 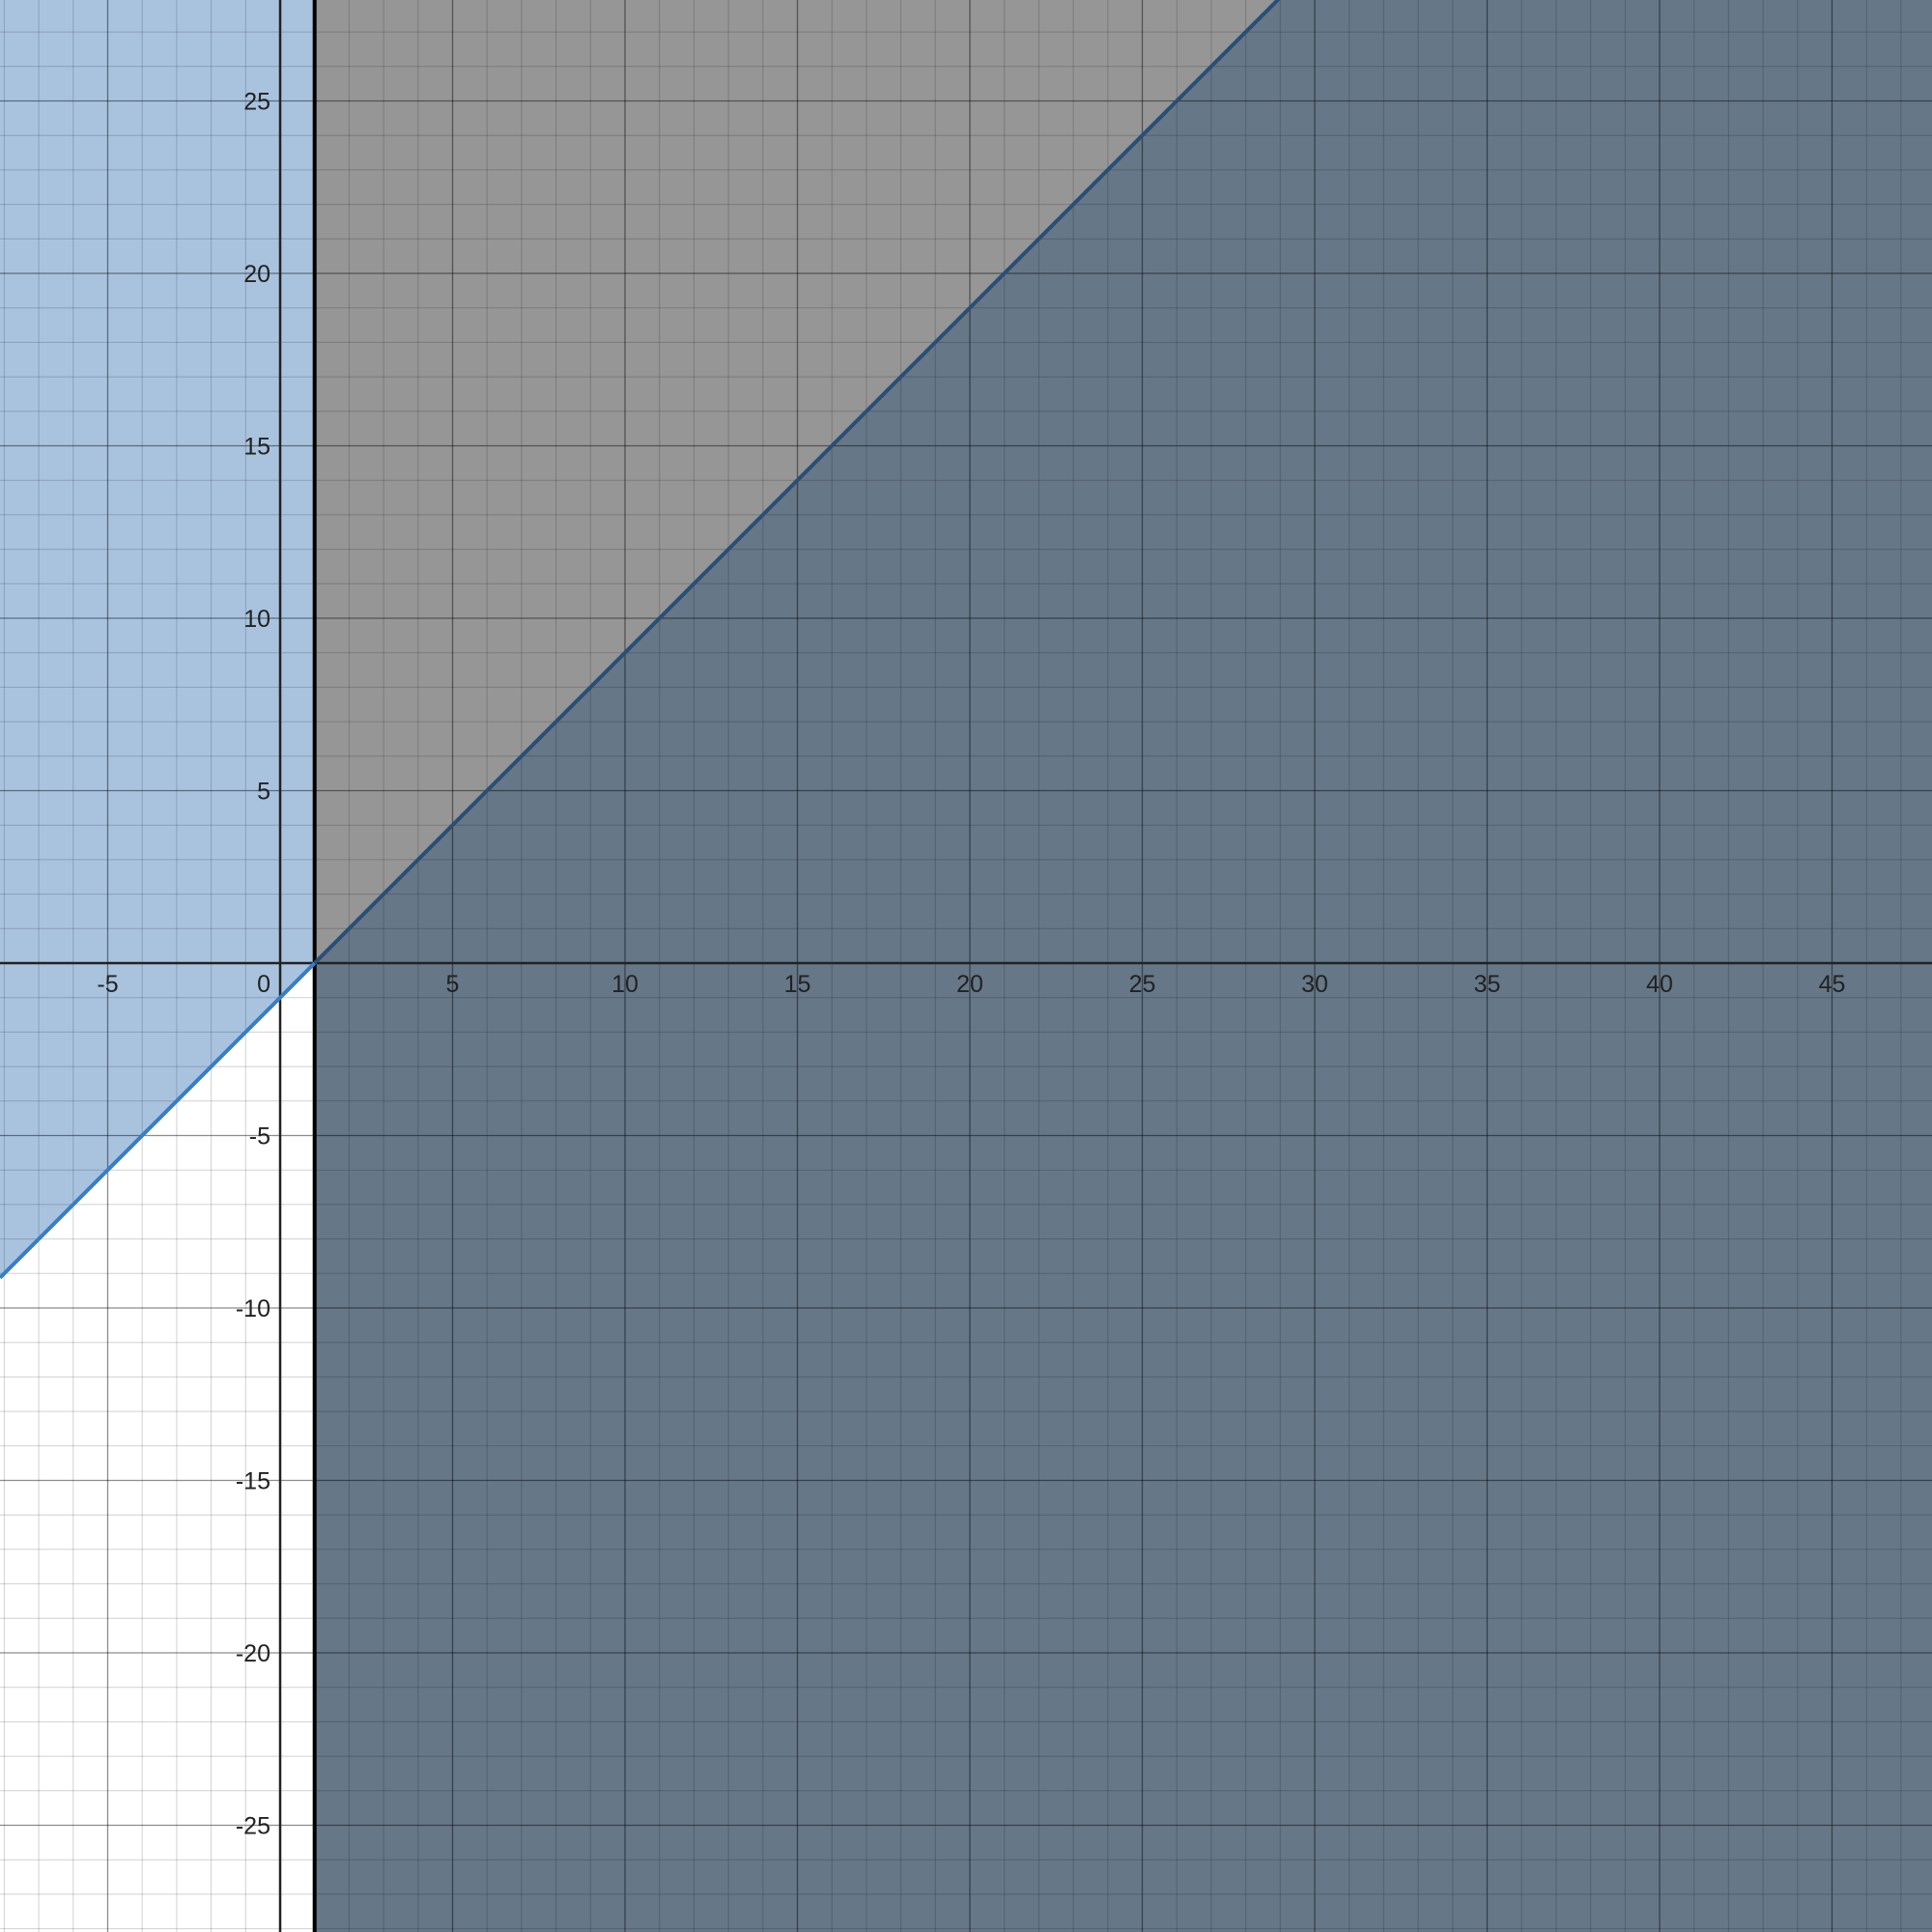 I want to click on y-tick-label: 20, so click(x=256, y=274).